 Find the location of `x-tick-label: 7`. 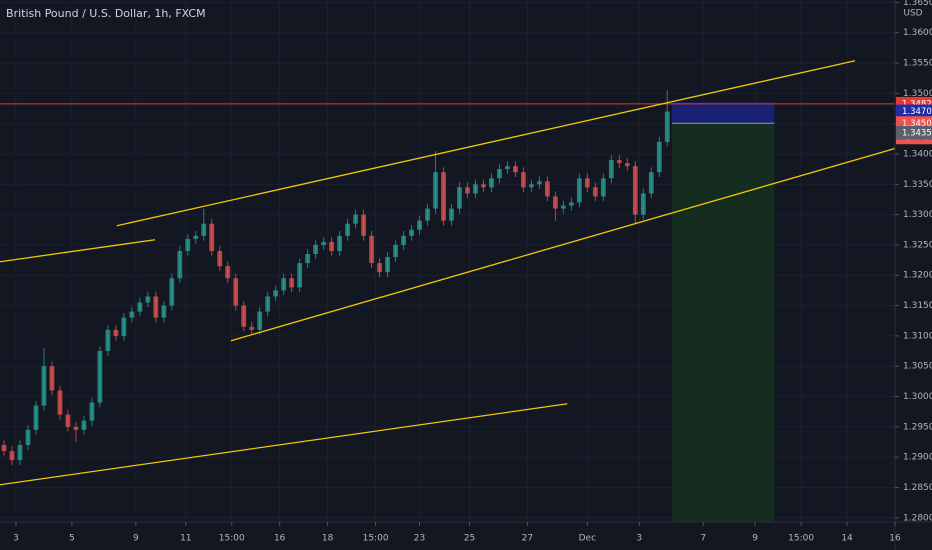

x-tick-label: 7 is located at coordinates (703, 539).